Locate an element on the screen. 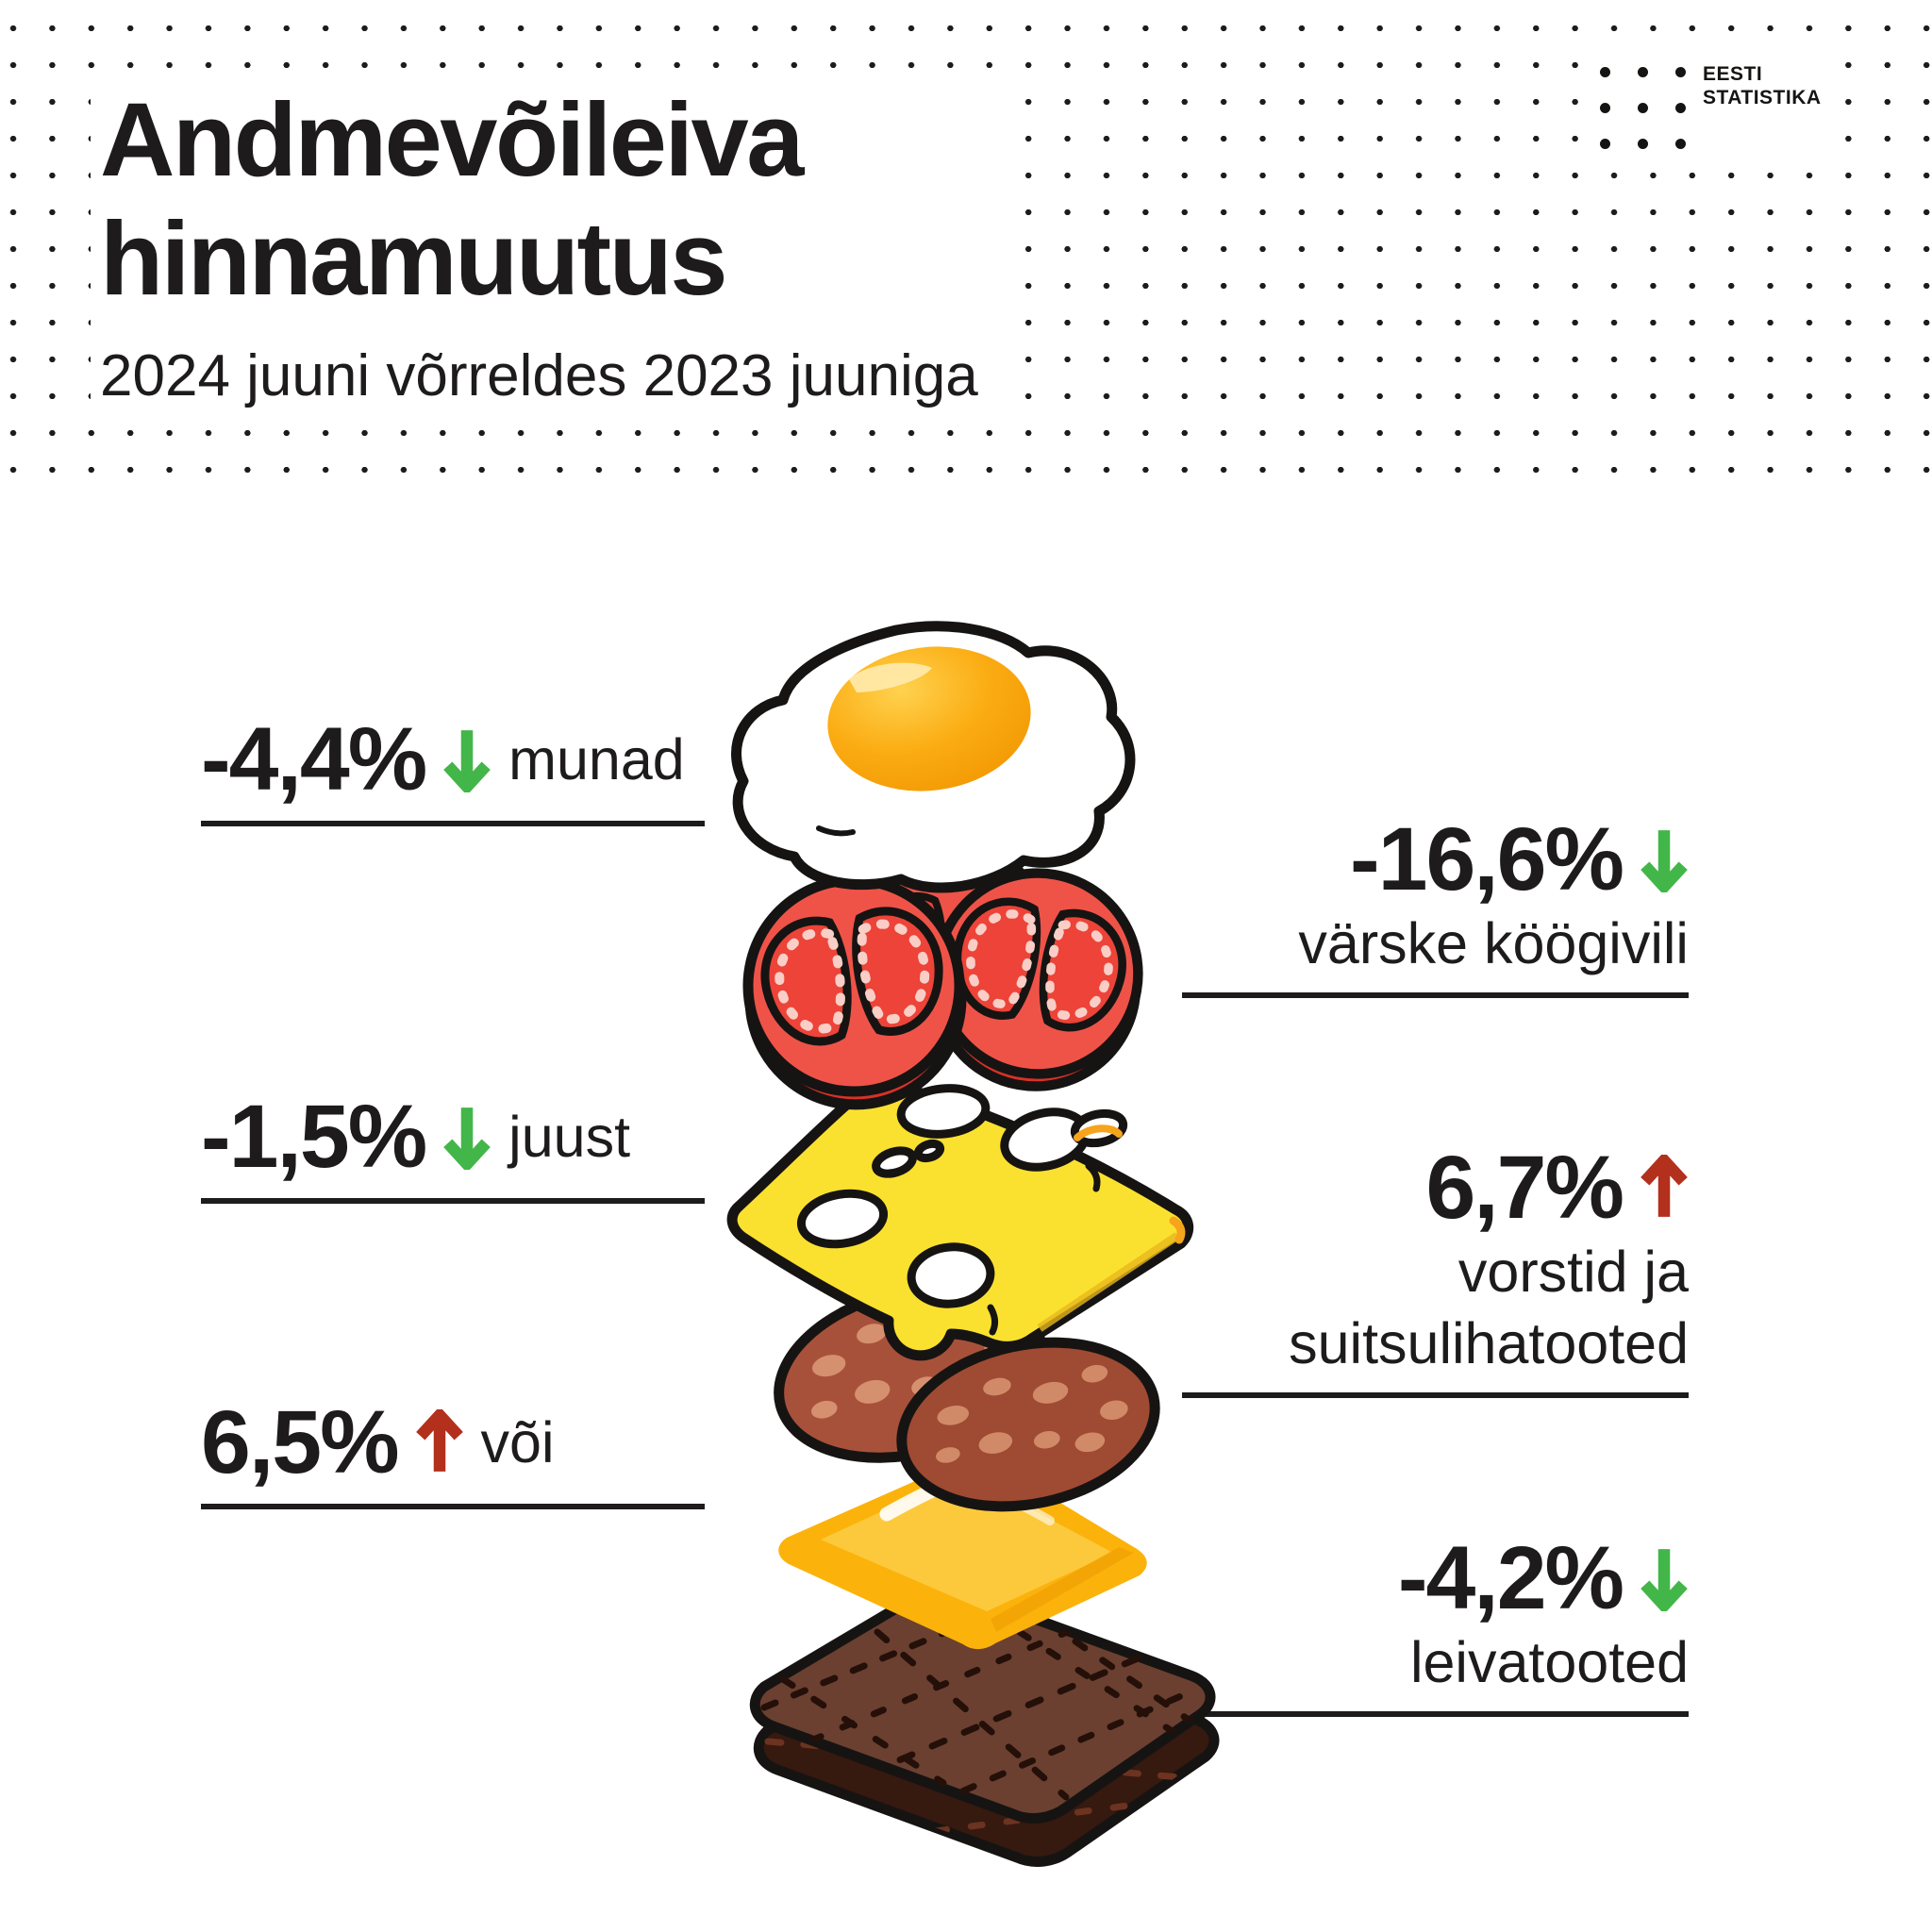  percent-value: -4,4% is located at coordinates (314, 758).